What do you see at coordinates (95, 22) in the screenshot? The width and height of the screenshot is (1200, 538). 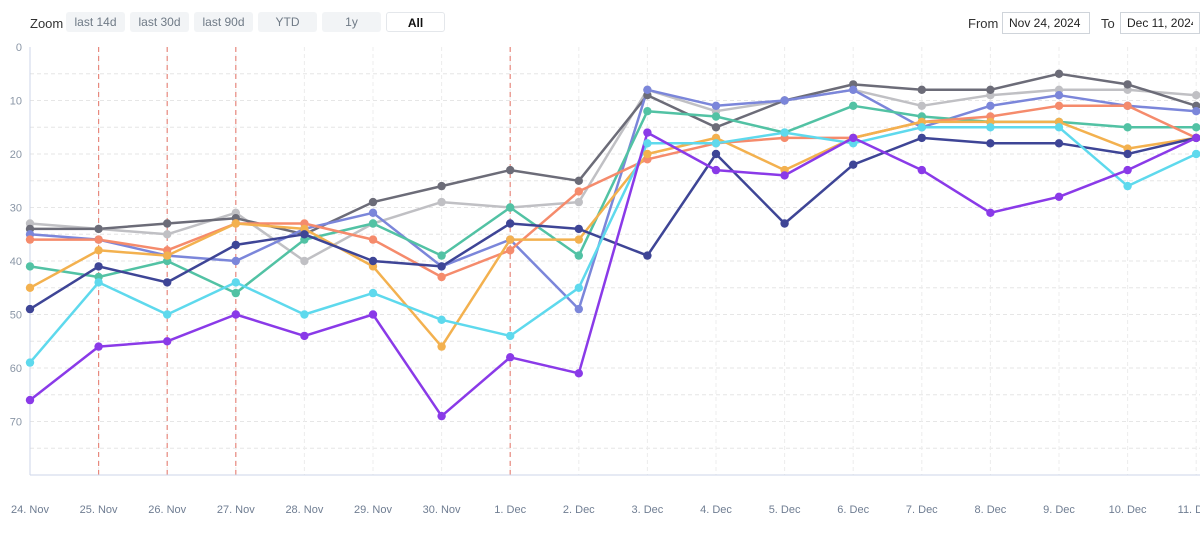 I see `zoom-button-14d: last 14d` at bounding box center [95, 22].